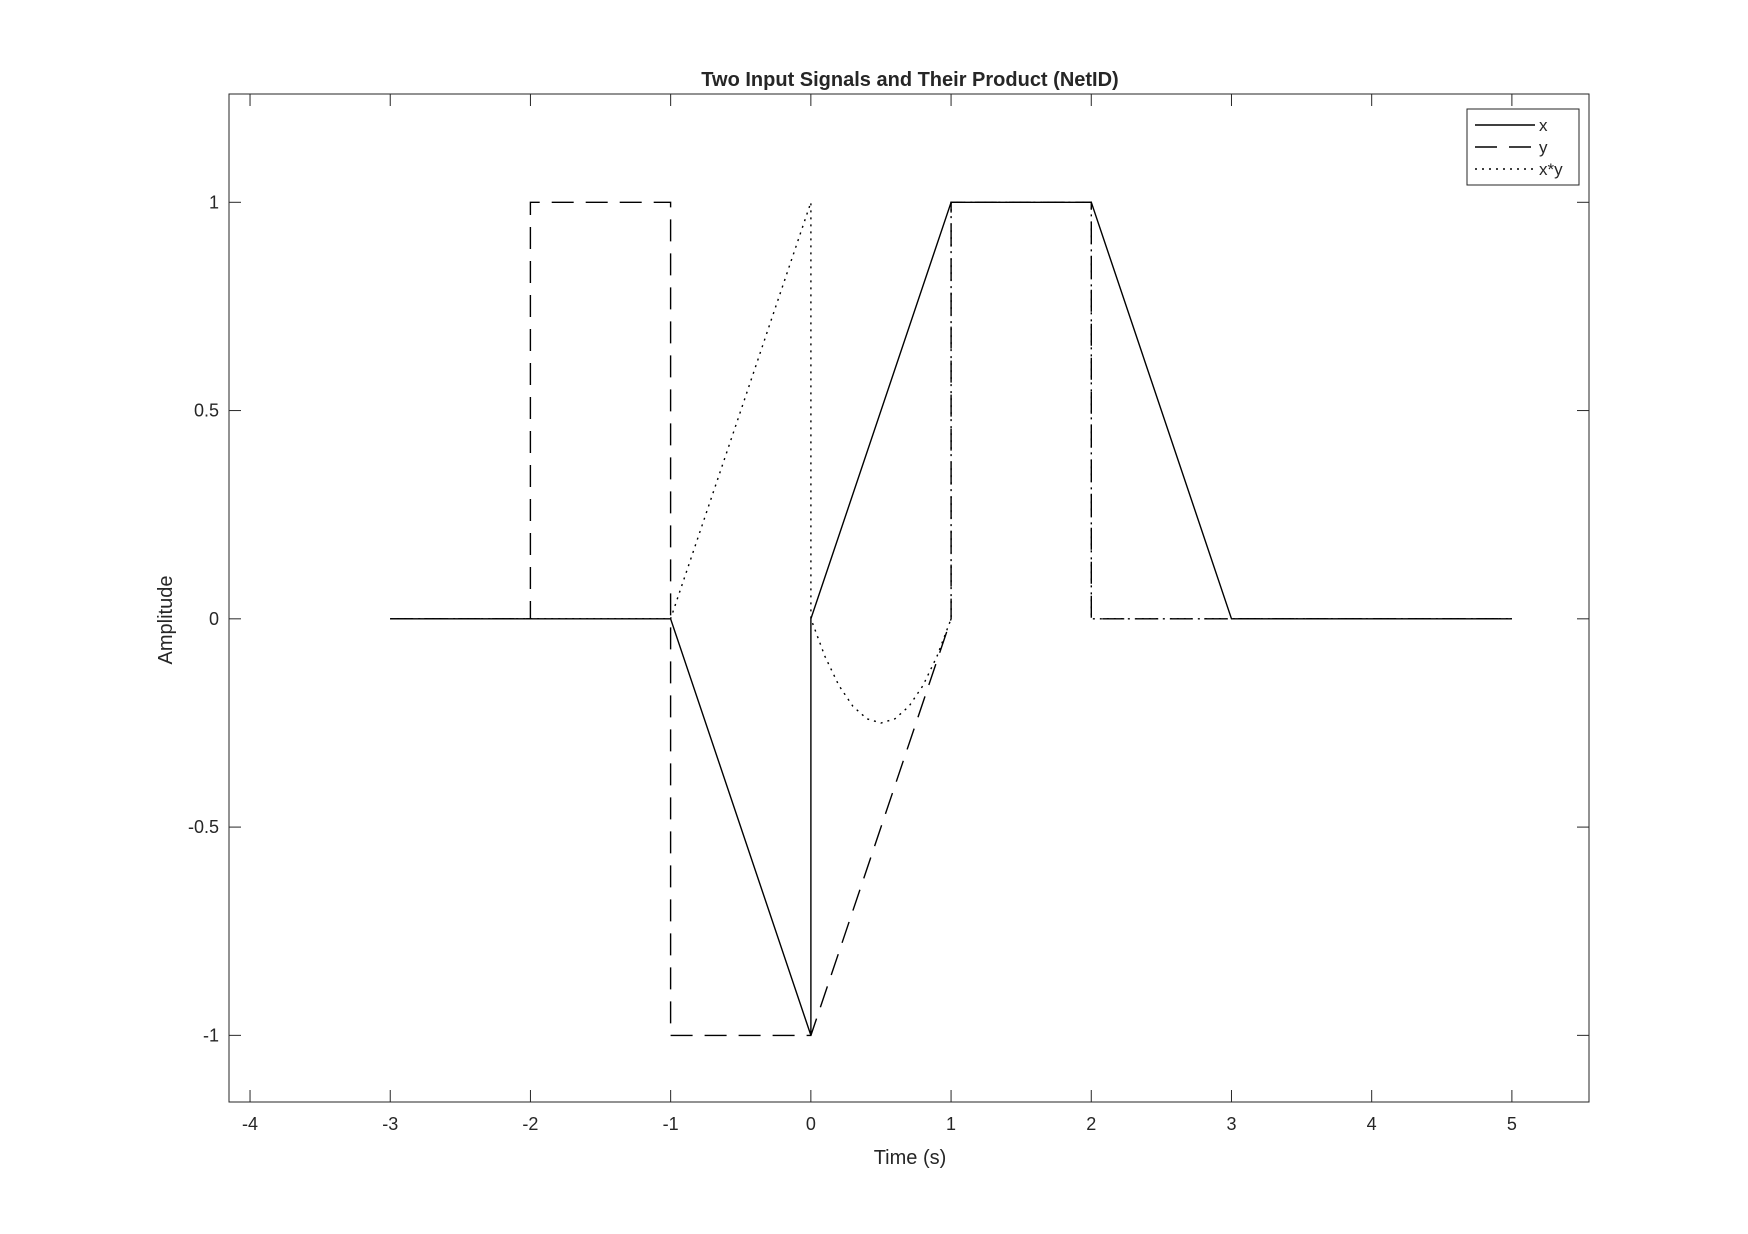  What do you see at coordinates (250, 1124) in the screenshot?
I see `x-tick-label: -4` at bounding box center [250, 1124].